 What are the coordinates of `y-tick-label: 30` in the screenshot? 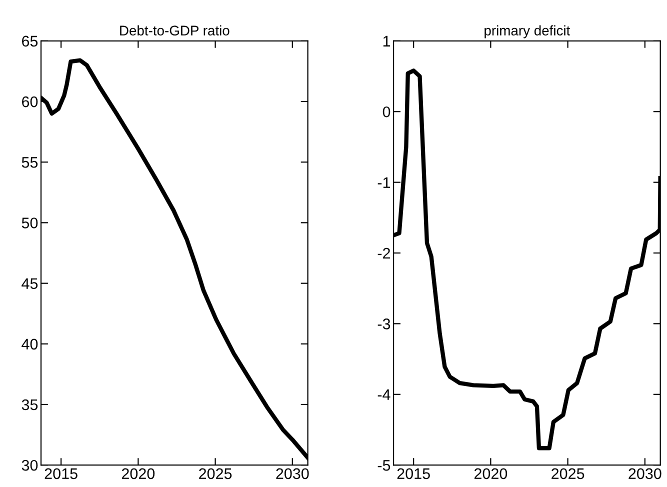 It's located at (30, 465).